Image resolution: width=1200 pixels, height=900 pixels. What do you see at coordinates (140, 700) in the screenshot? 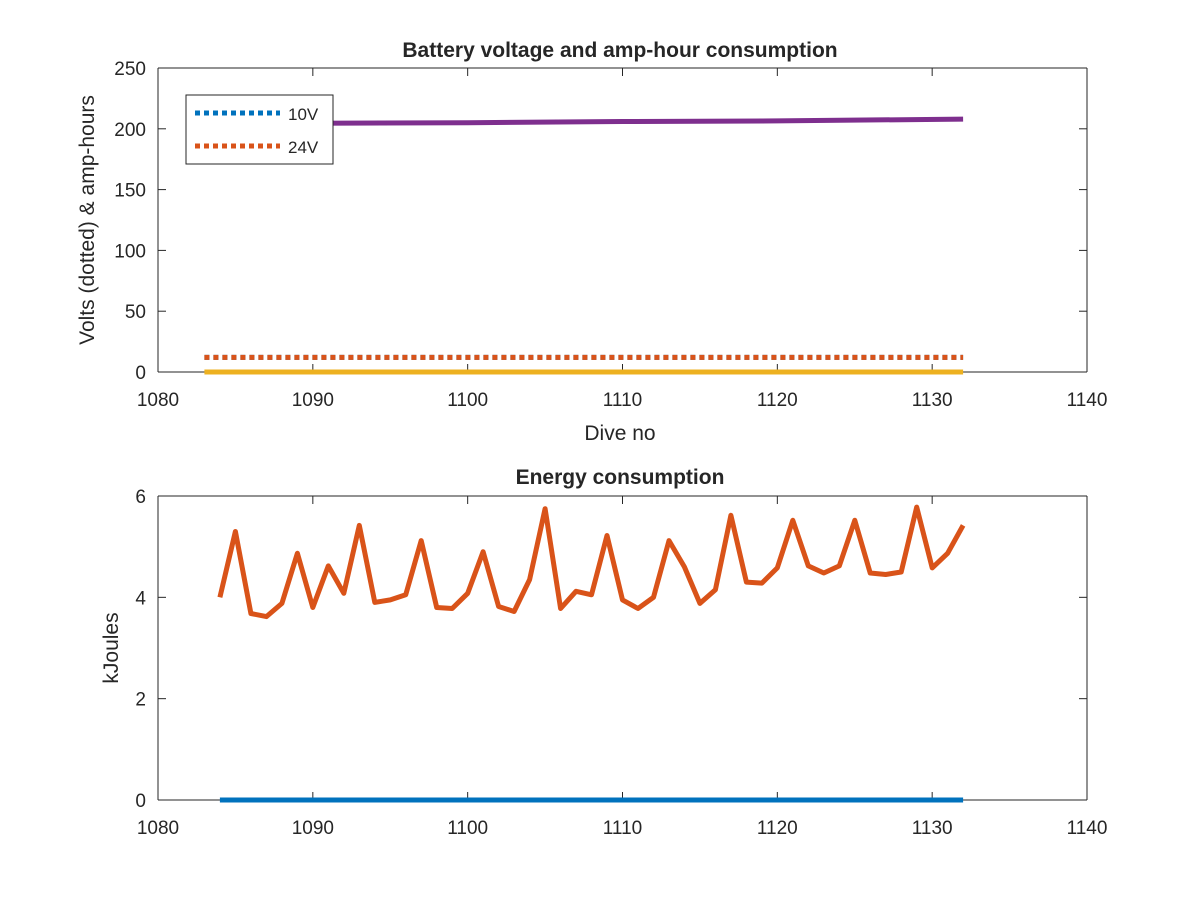
I see `y-tick-label: 2` at bounding box center [140, 700].